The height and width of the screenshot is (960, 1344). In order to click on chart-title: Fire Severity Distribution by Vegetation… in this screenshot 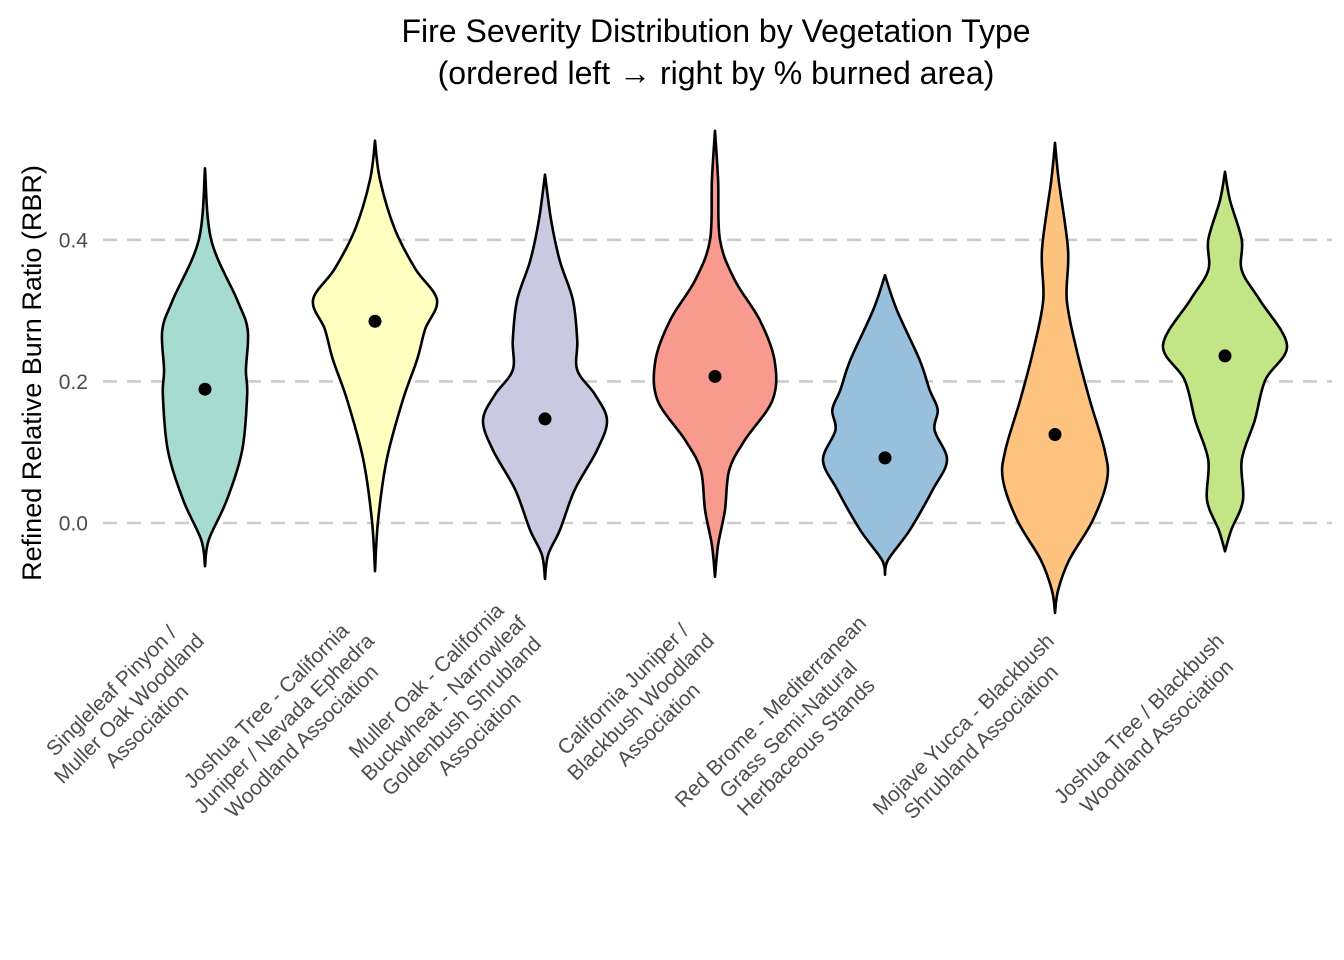, I will do `click(715, 31)`.